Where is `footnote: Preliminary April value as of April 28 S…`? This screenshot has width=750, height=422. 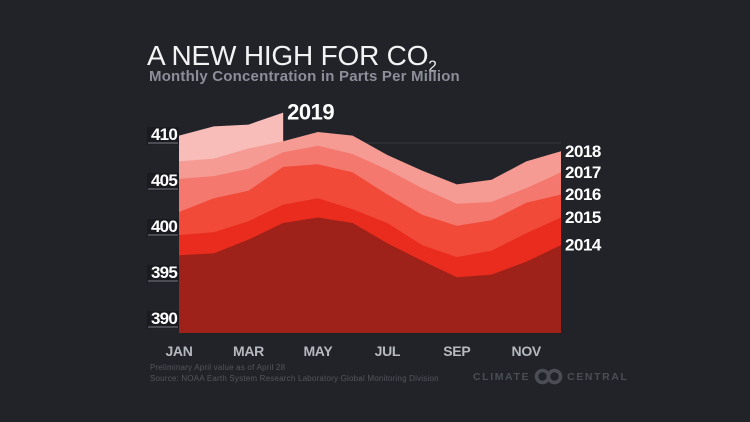 footnote: Preliminary April value as of April 28 S… is located at coordinates (294, 373).